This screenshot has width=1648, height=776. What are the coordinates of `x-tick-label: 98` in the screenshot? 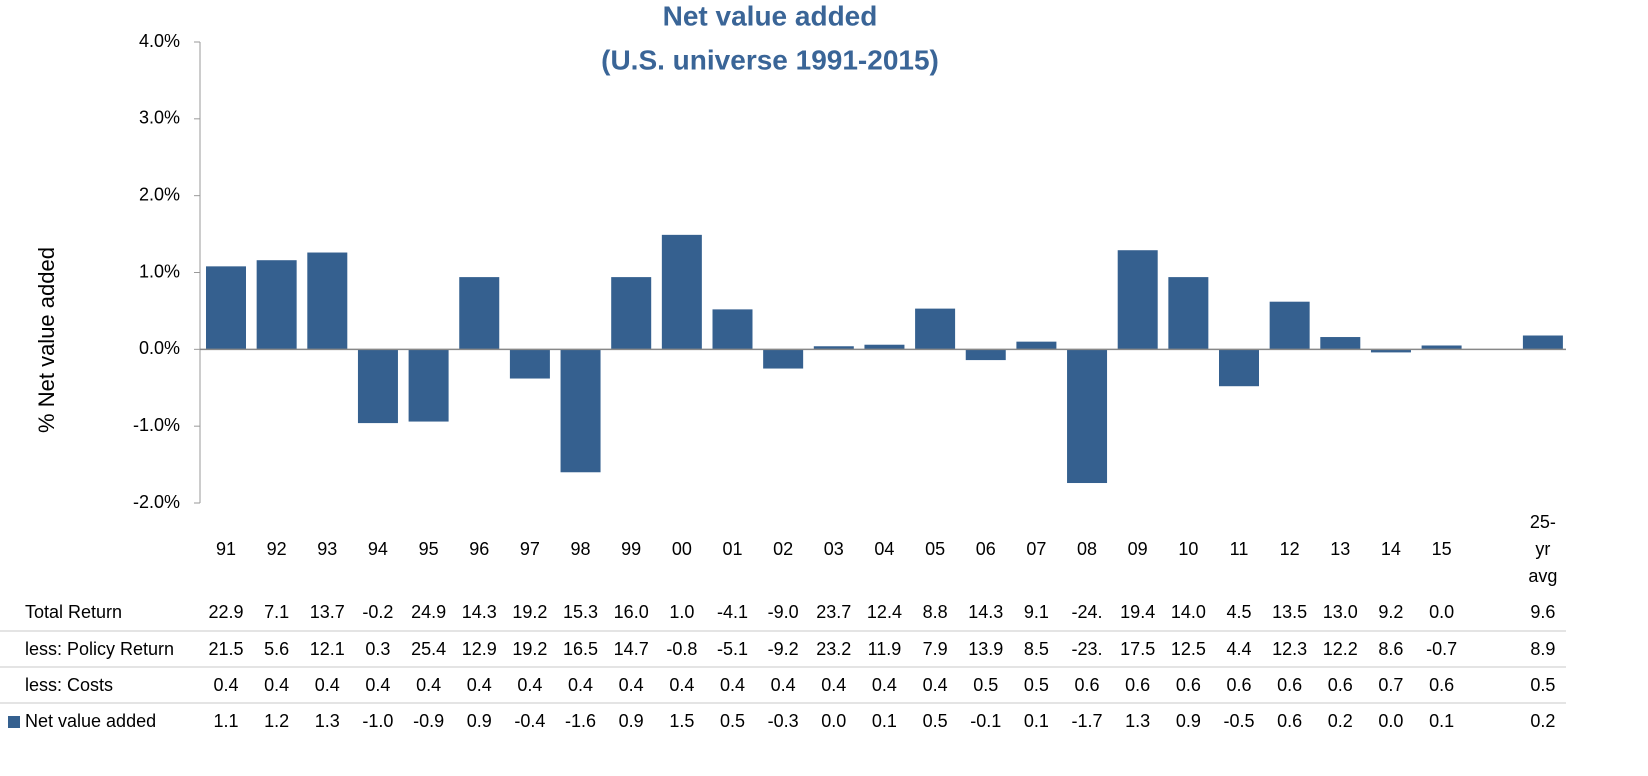 It's located at (581, 549).